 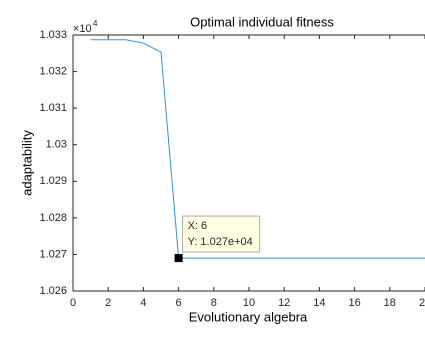 What do you see at coordinates (214, 303) in the screenshot?
I see `x-tick-label: 8` at bounding box center [214, 303].